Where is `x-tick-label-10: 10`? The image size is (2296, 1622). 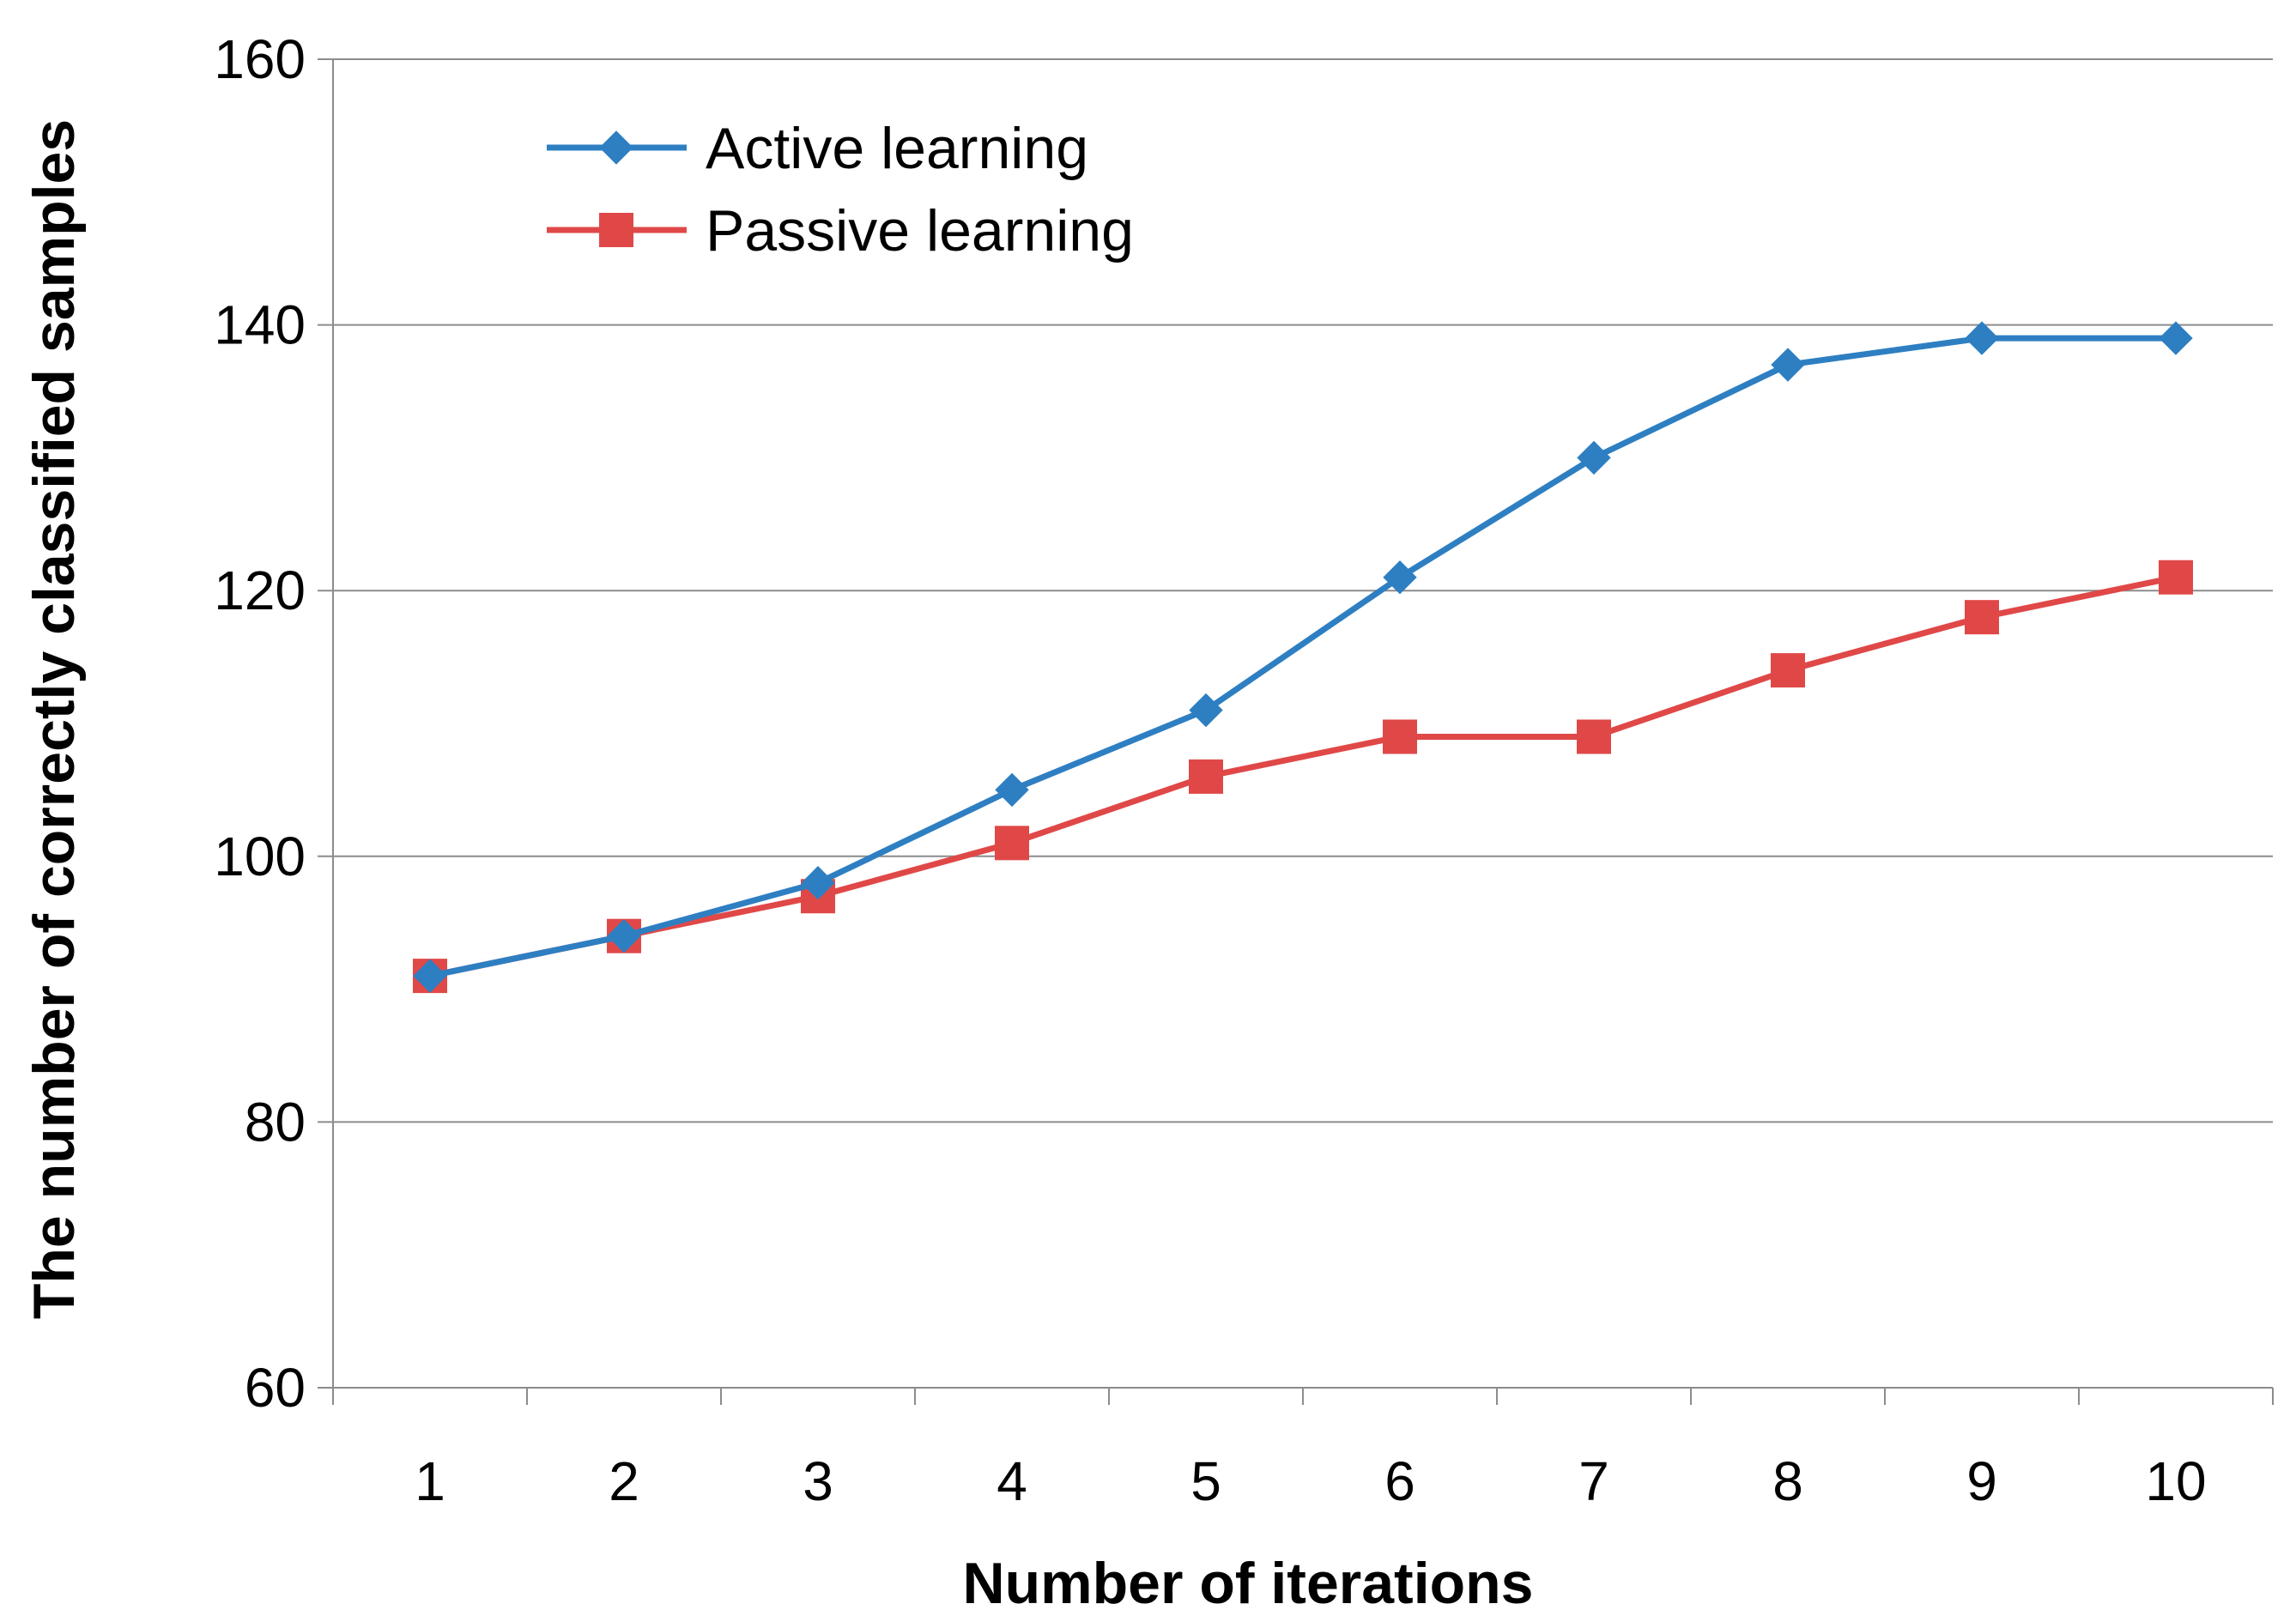
x-tick-label-10: 10 is located at coordinates (2175, 1481).